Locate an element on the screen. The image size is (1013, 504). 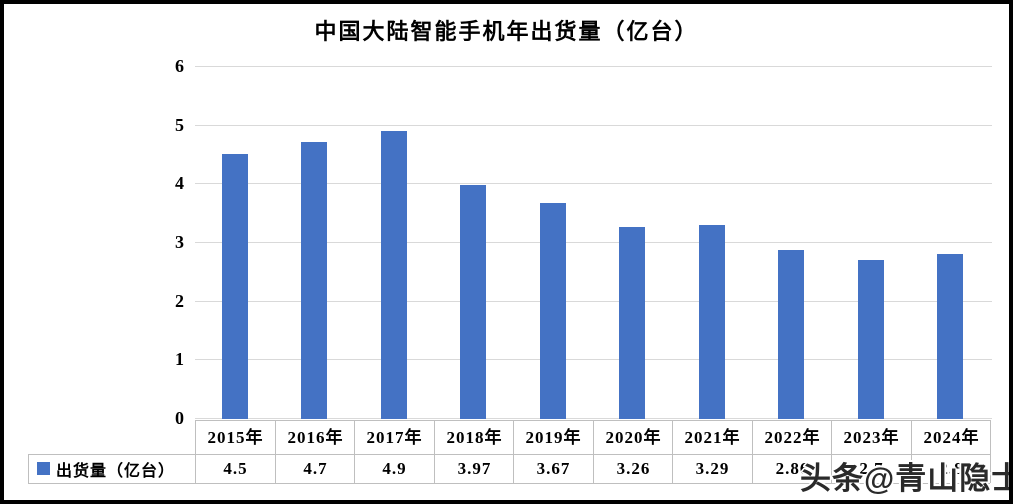
value-cell: 2.8 is located at coordinates (951, 469).